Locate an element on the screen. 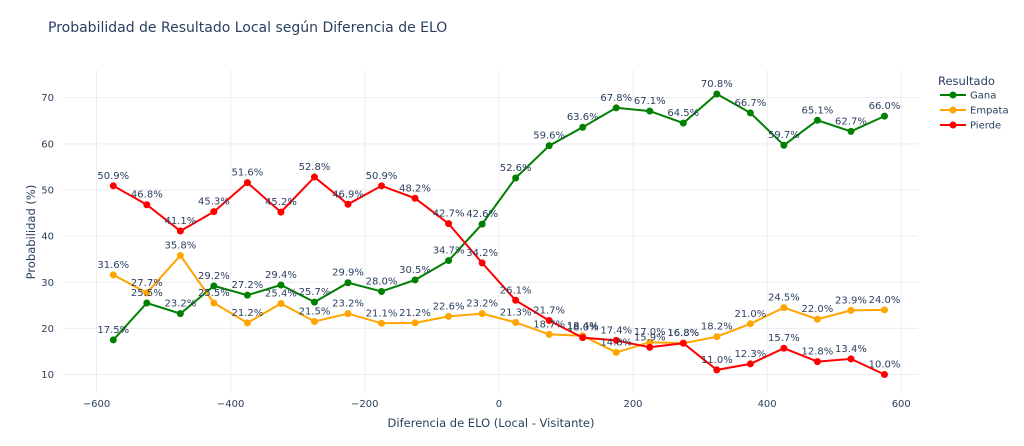  data-label-gana: 23.2% is located at coordinates (180, 304).